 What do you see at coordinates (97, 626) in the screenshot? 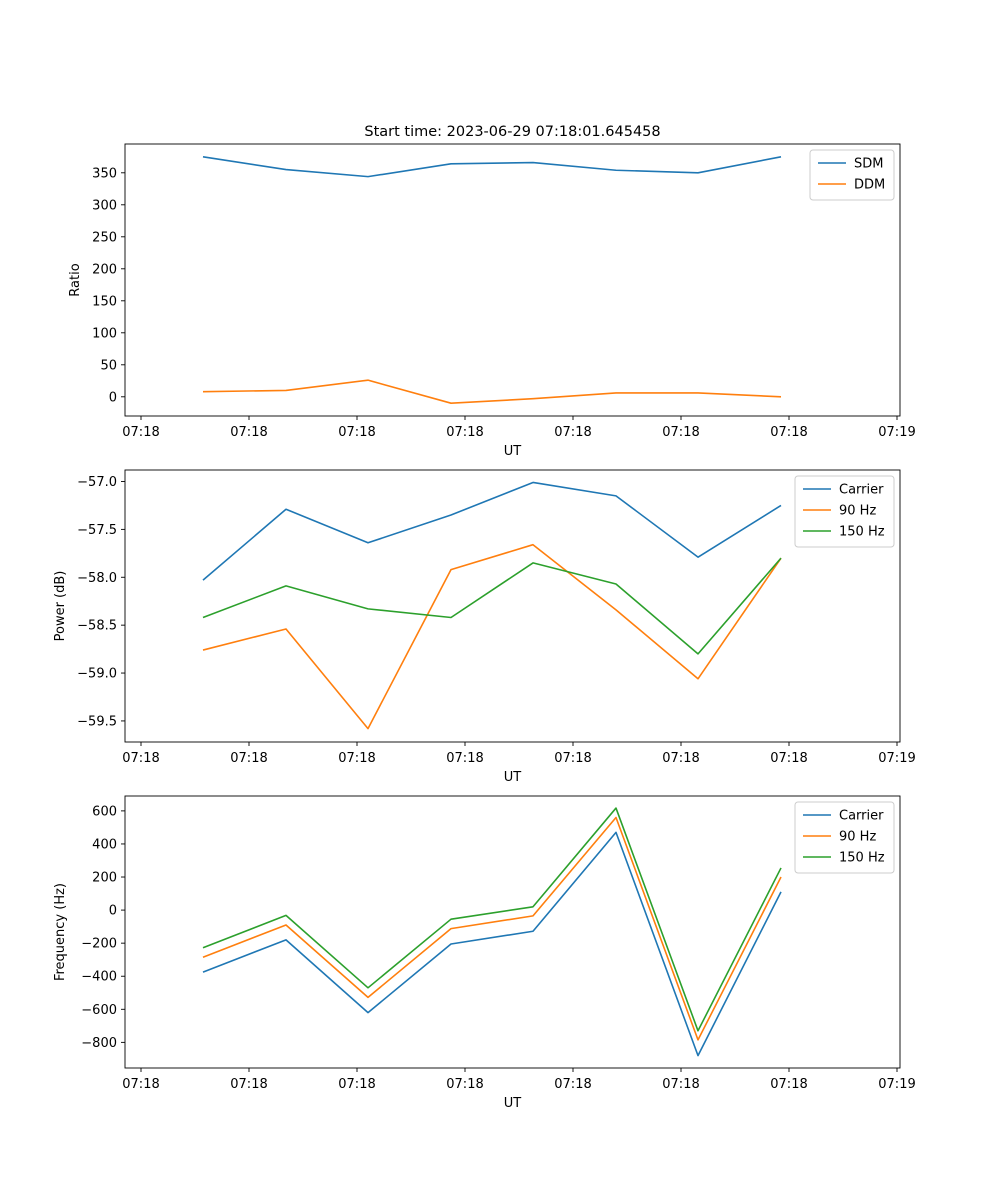
I see `y-tick-label: −58.5` at bounding box center [97, 626].